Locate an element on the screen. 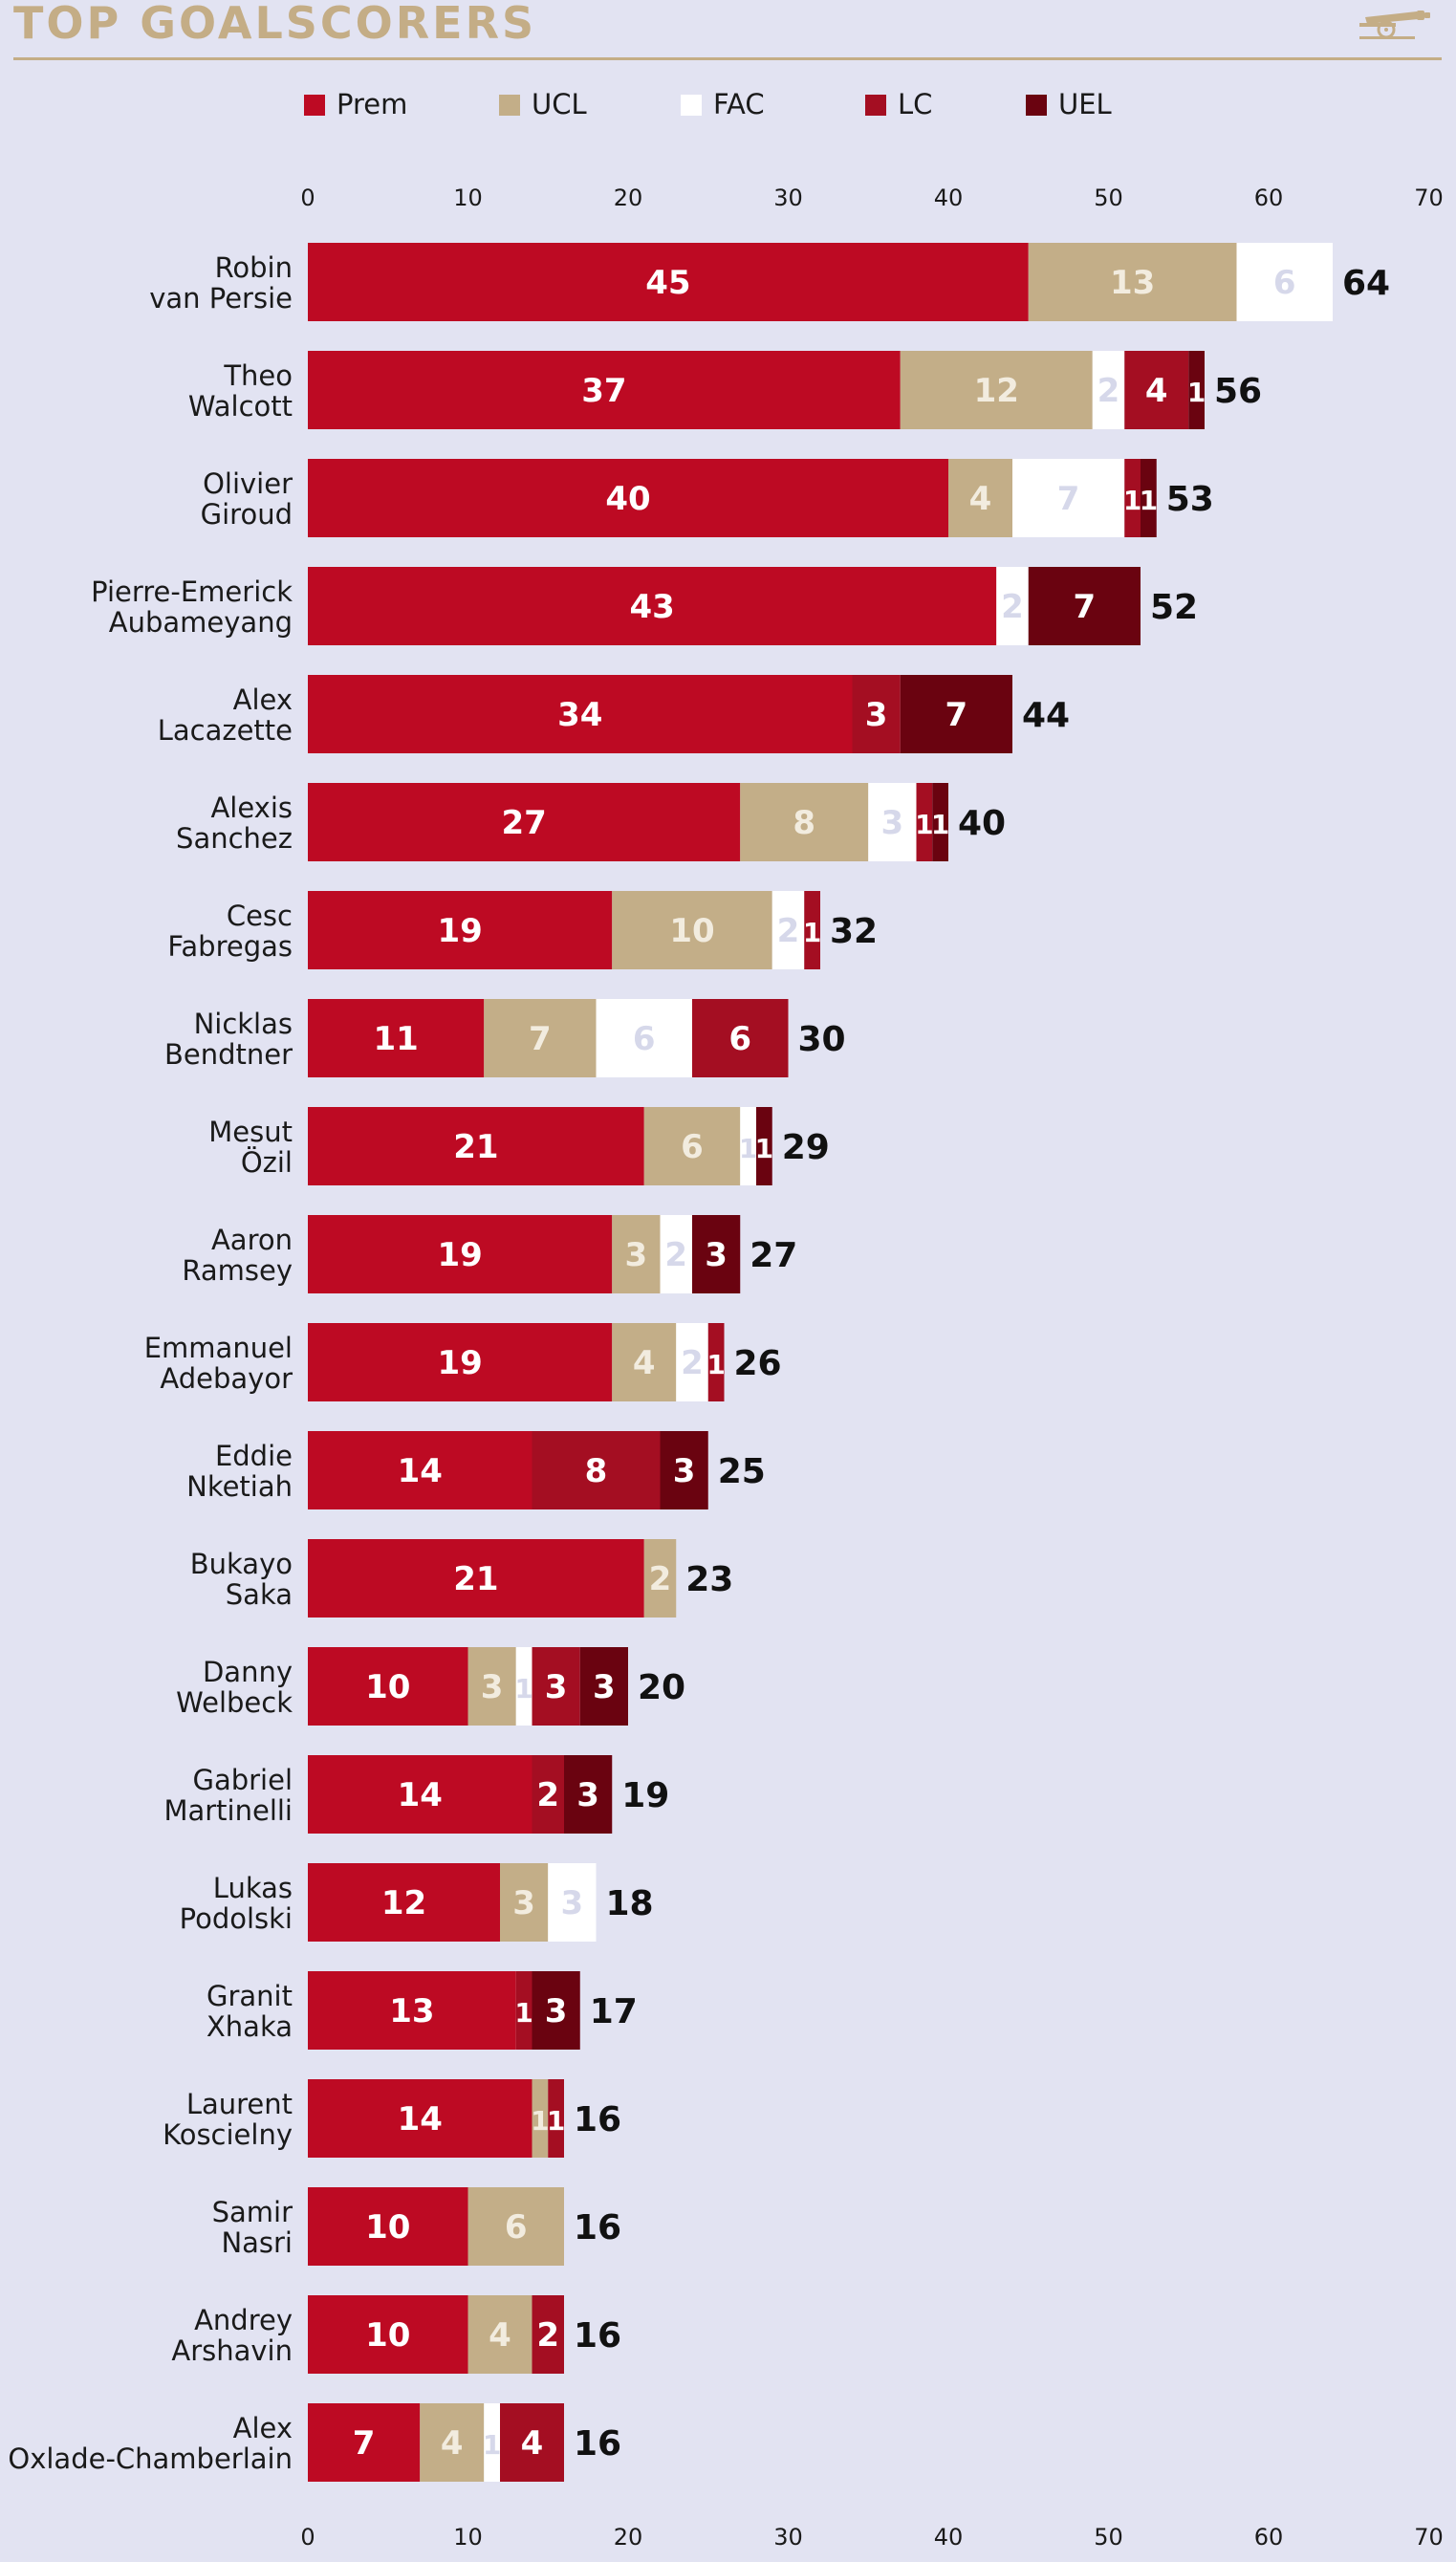 The height and width of the screenshot is (2562, 1456). total-label: 32 is located at coordinates (854, 931).